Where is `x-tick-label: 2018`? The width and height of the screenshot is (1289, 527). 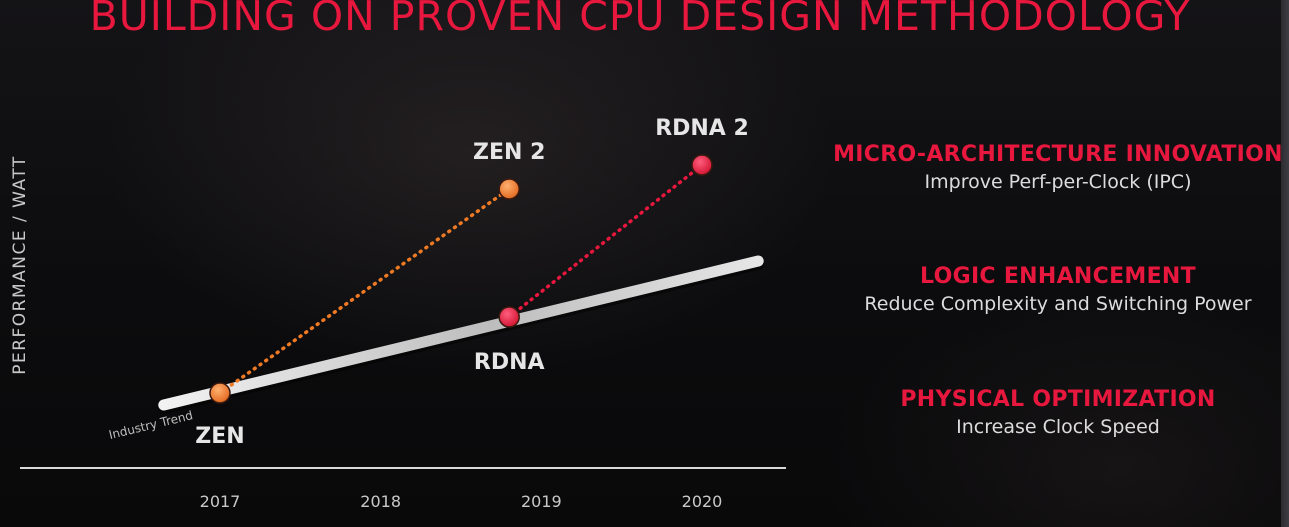
x-tick-label: 2018 is located at coordinates (380, 501).